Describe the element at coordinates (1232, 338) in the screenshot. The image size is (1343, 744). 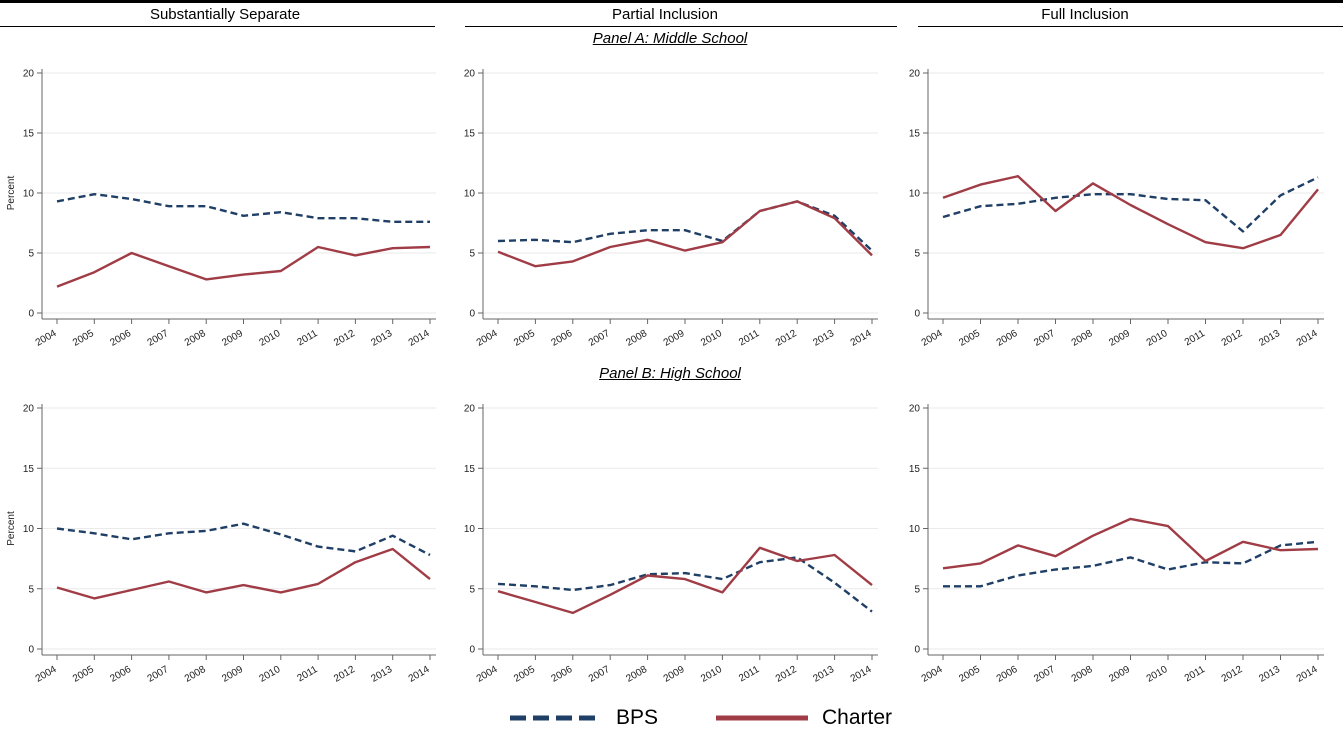
I see `chart-3-xtick-label: 2012` at that location.